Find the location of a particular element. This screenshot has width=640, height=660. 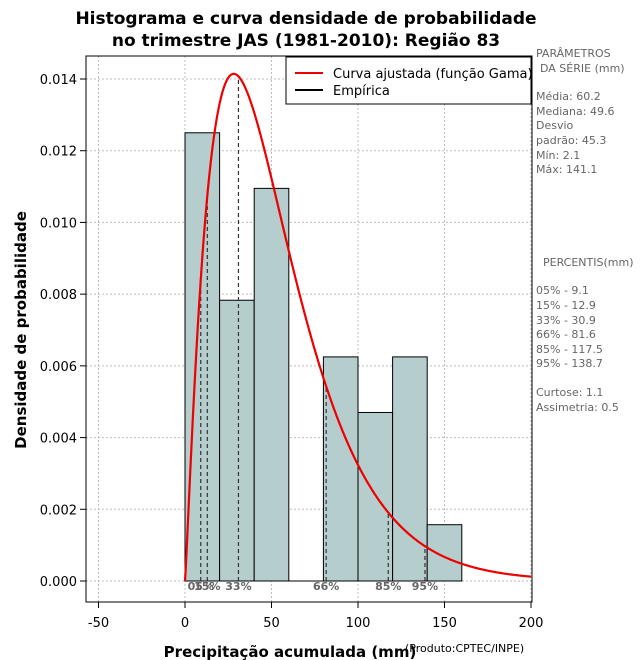

legend: Curva ajustada (função Gama) Empírica is located at coordinates (409, 80).